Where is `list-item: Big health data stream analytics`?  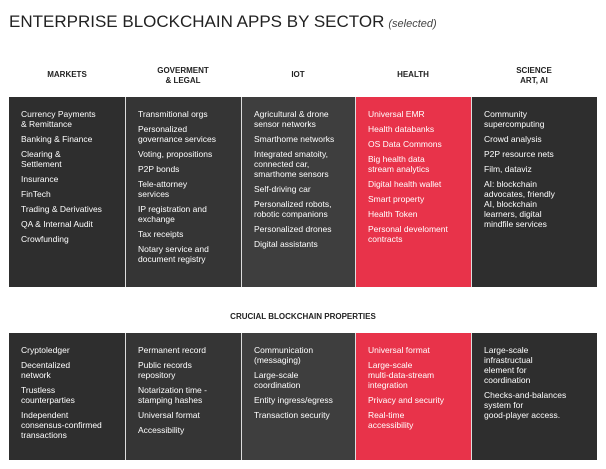
list-item: Big health data stream analytics is located at coordinates (417, 164).